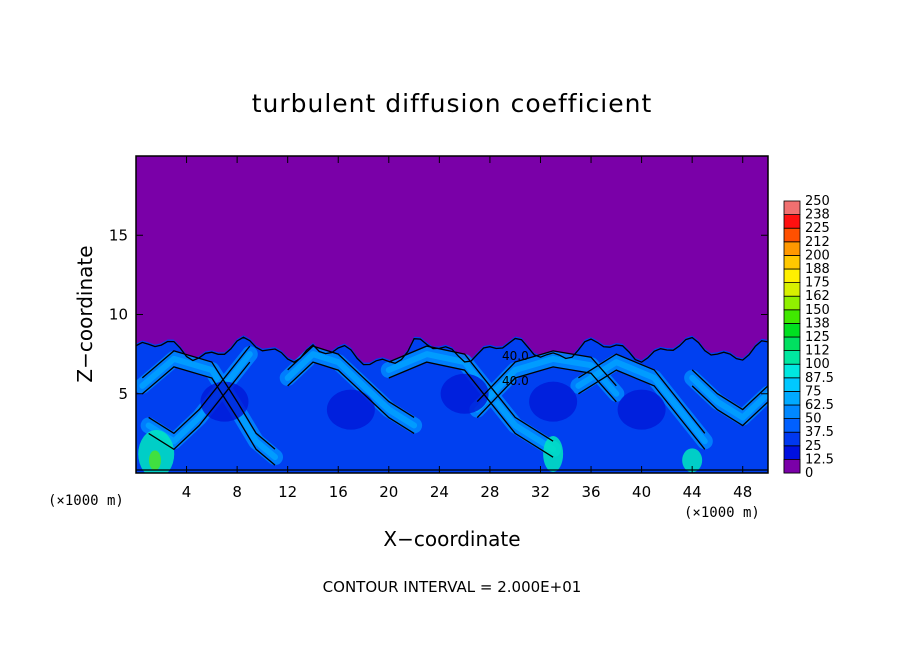 The height and width of the screenshot is (654, 904). What do you see at coordinates (590, 492) in the screenshot?
I see `x-tick-label: 36` at bounding box center [590, 492].